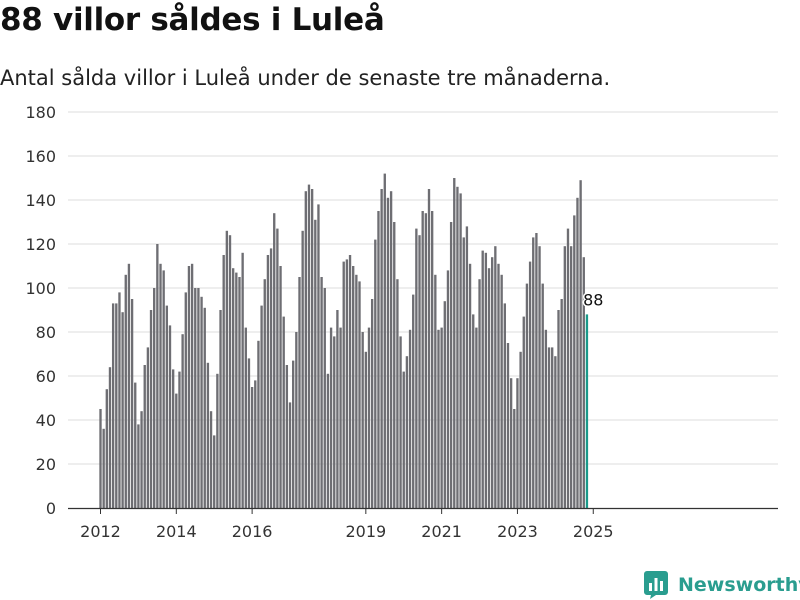  What do you see at coordinates (176, 531) in the screenshot?
I see `x-tick-label: 2014` at bounding box center [176, 531].